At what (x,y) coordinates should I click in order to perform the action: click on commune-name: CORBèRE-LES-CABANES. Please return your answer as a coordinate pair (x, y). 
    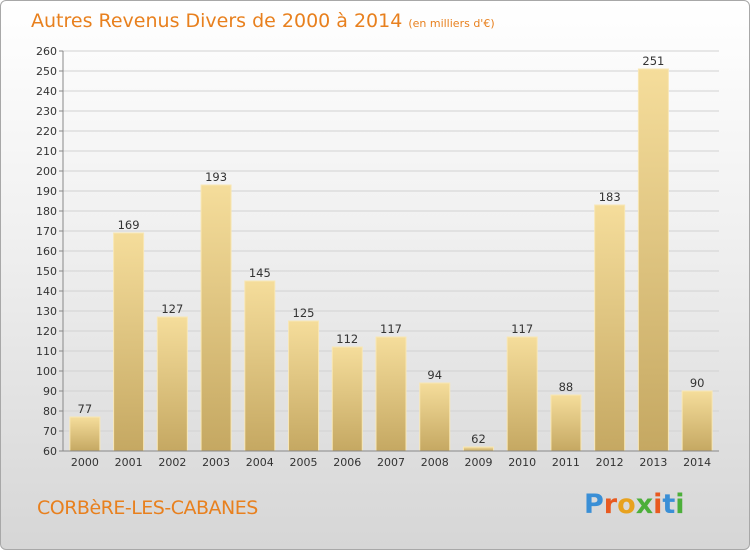
    Looking at the image, I should click on (147, 508).